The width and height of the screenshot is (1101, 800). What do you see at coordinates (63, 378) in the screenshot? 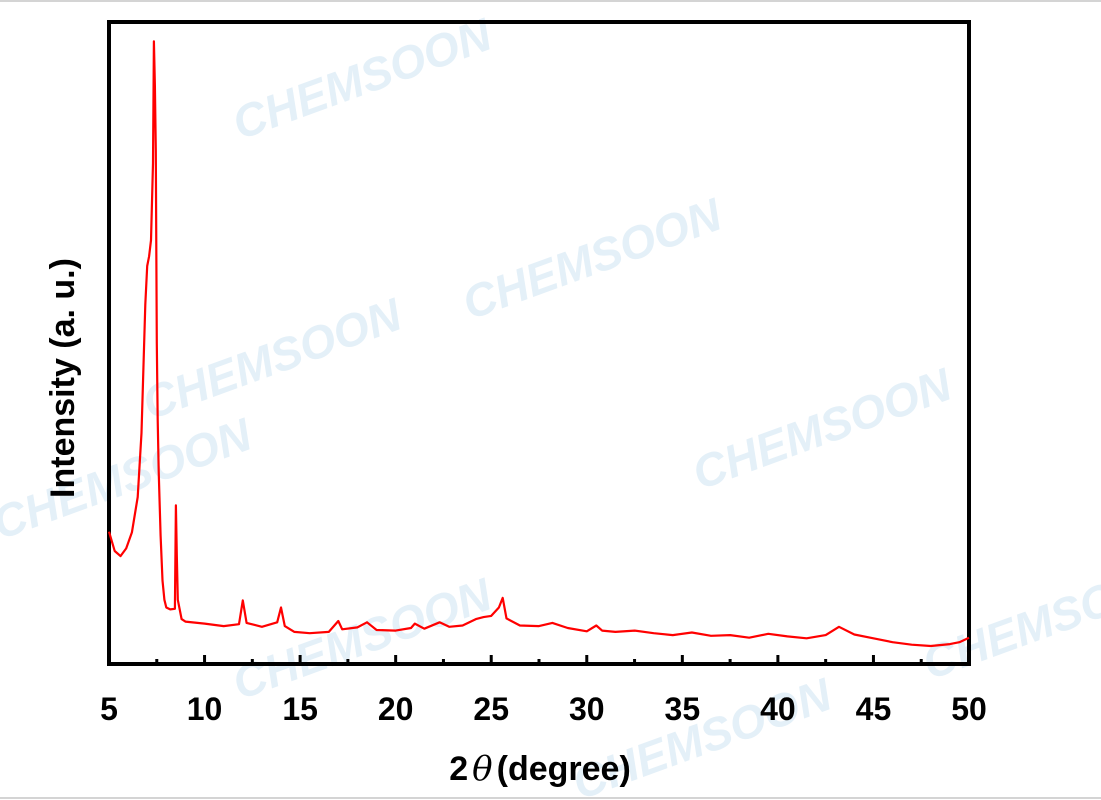
I see `y-axis-label: Intensity (a. u.)` at bounding box center [63, 378].